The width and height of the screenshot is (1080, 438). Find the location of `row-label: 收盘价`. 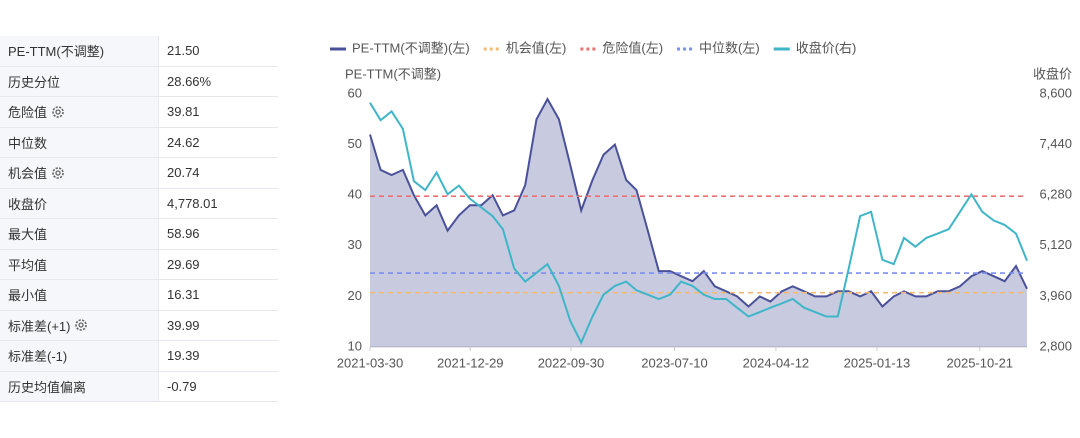

row-label: 收盘价 is located at coordinates (28, 204).